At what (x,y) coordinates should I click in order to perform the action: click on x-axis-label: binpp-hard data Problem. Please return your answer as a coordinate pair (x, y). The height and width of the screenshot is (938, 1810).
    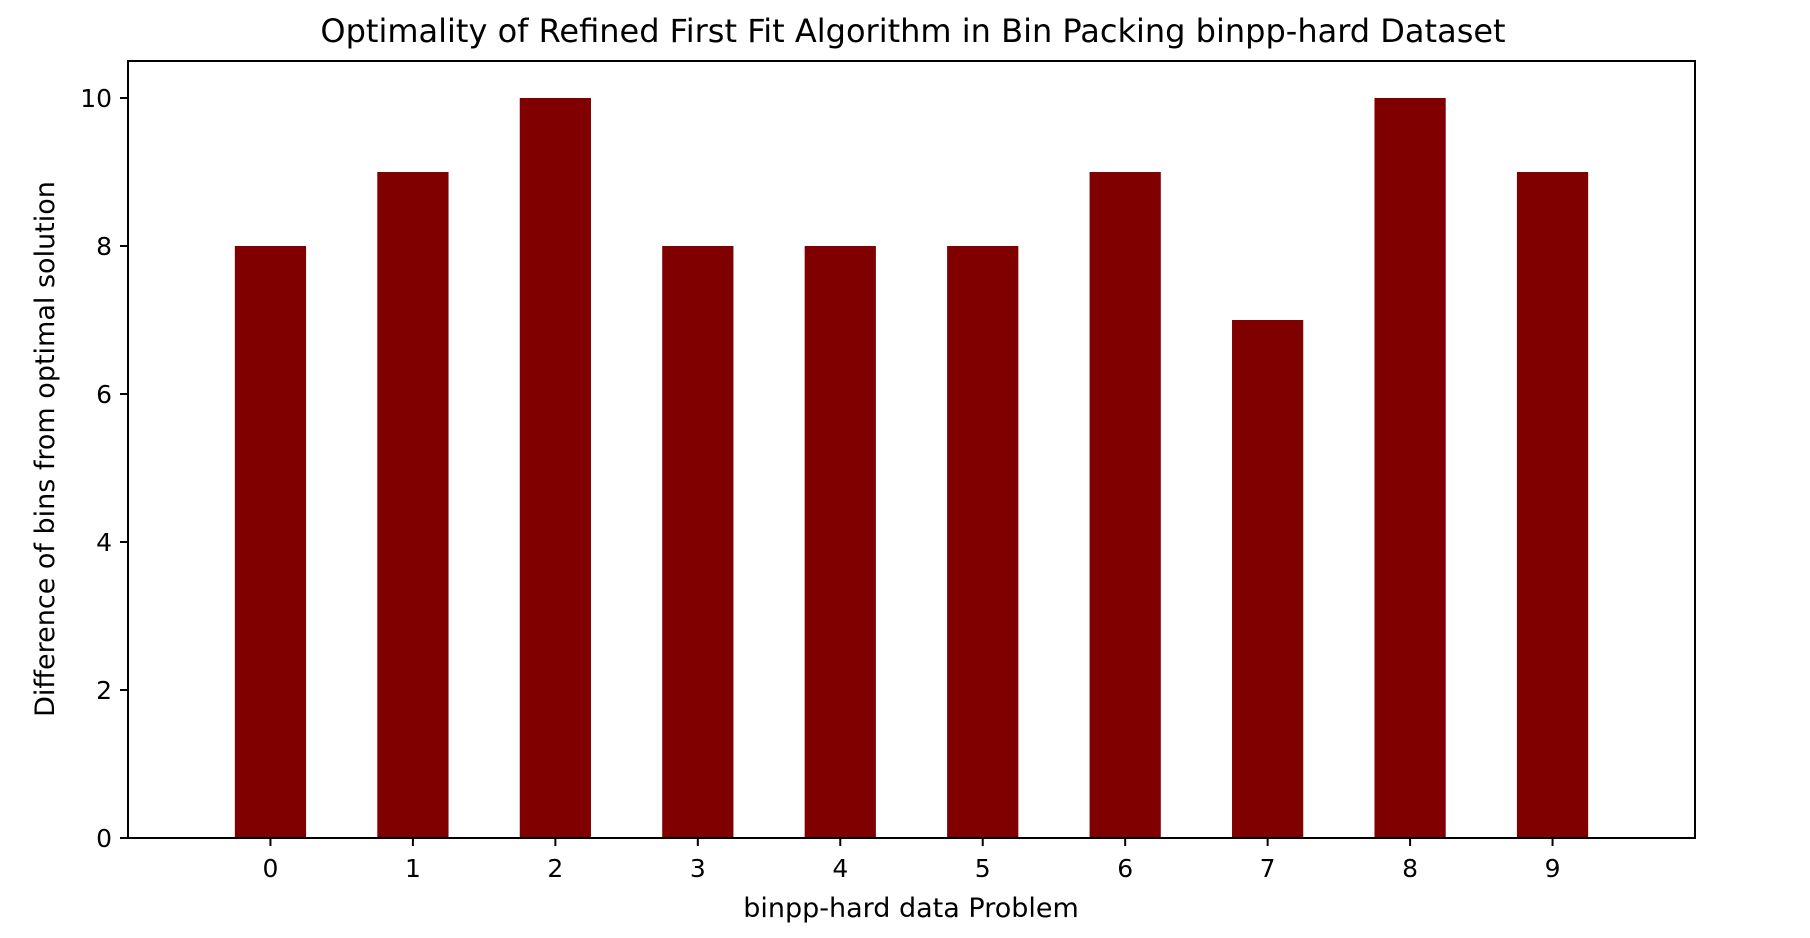
    Looking at the image, I should click on (911, 908).